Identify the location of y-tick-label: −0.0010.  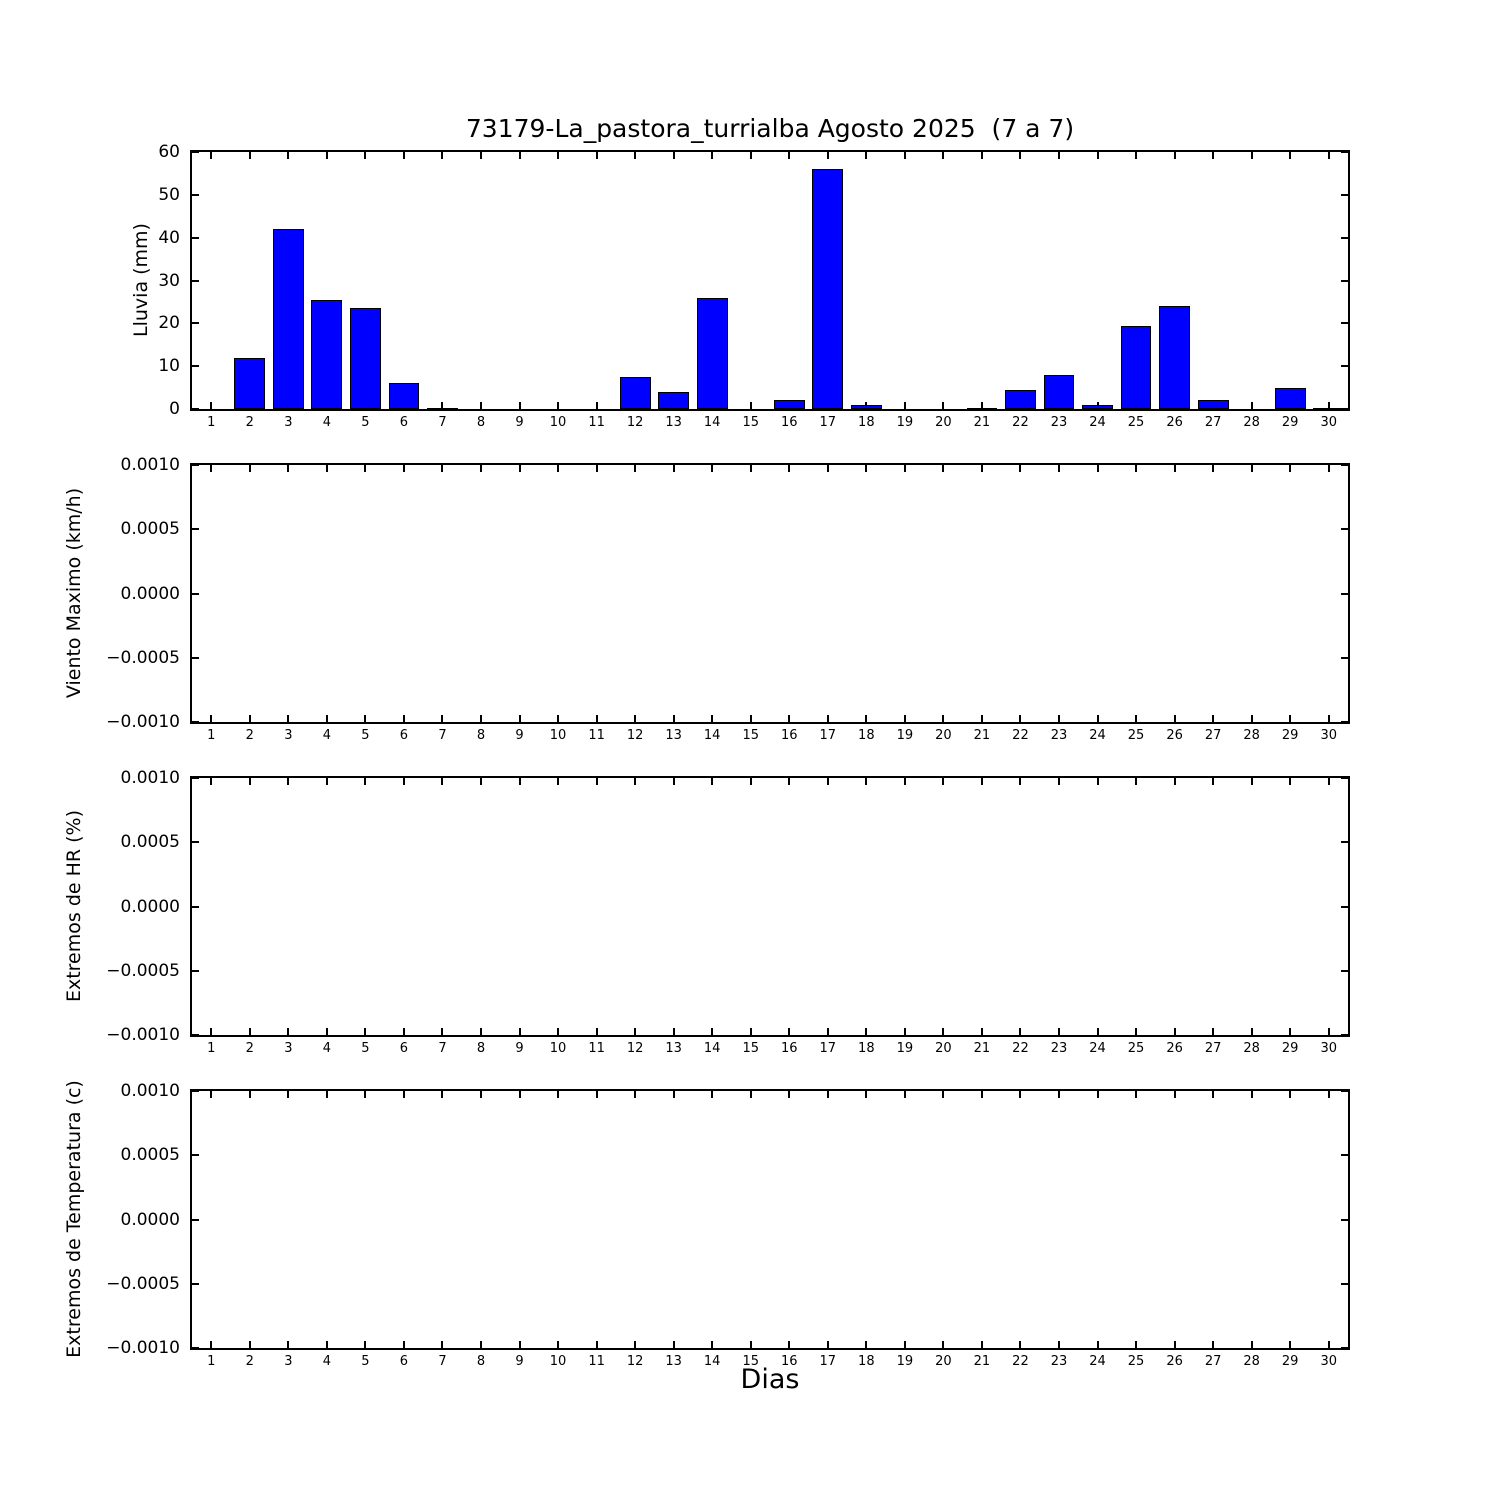
(143, 1035).